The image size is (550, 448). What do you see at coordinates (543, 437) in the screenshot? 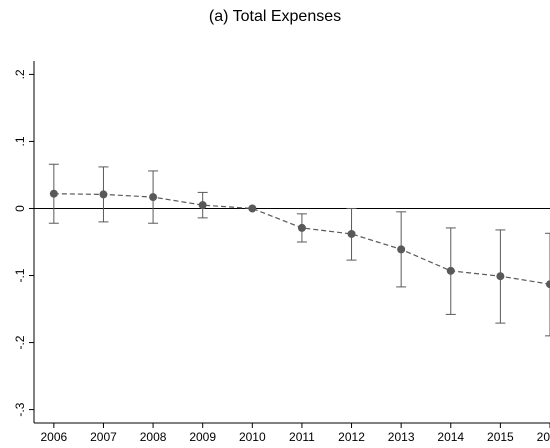
I see `x-tick-label: 2016` at bounding box center [543, 437].